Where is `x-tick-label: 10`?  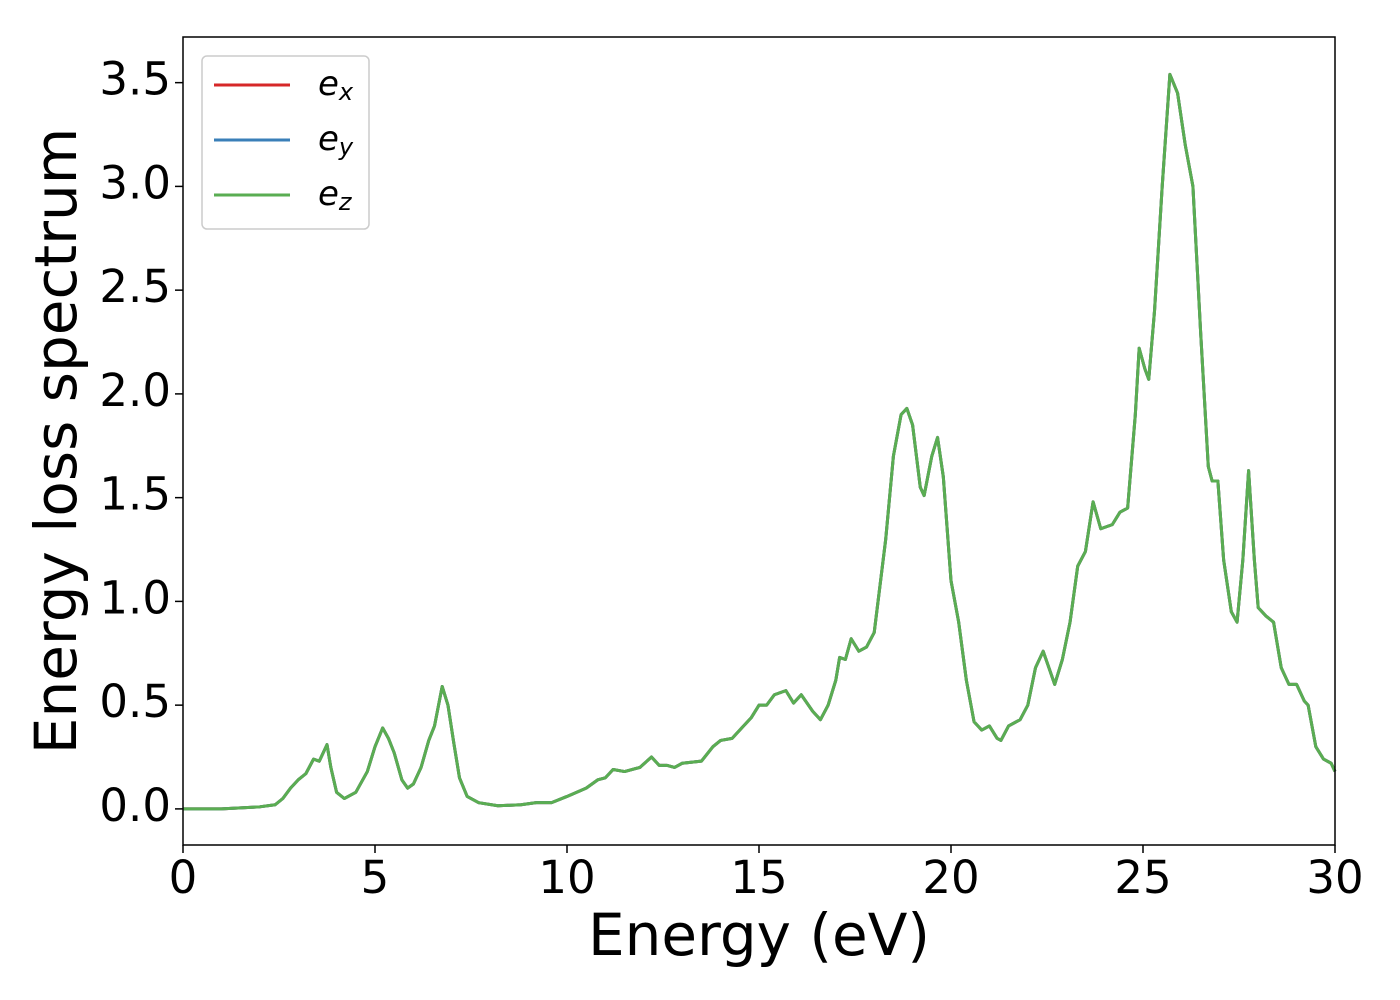 x-tick-label: 10 is located at coordinates (566, 877).